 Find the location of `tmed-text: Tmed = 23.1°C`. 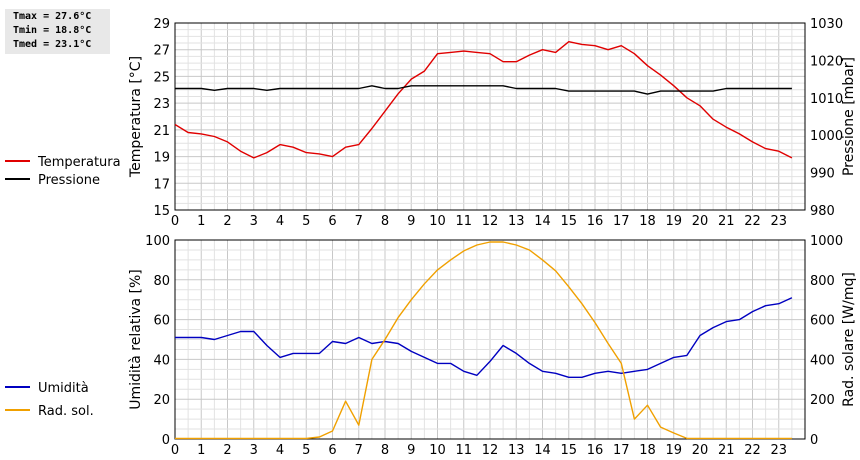

tmed-text: Tmed = 23.1°C is located at coordinates (52, 44).